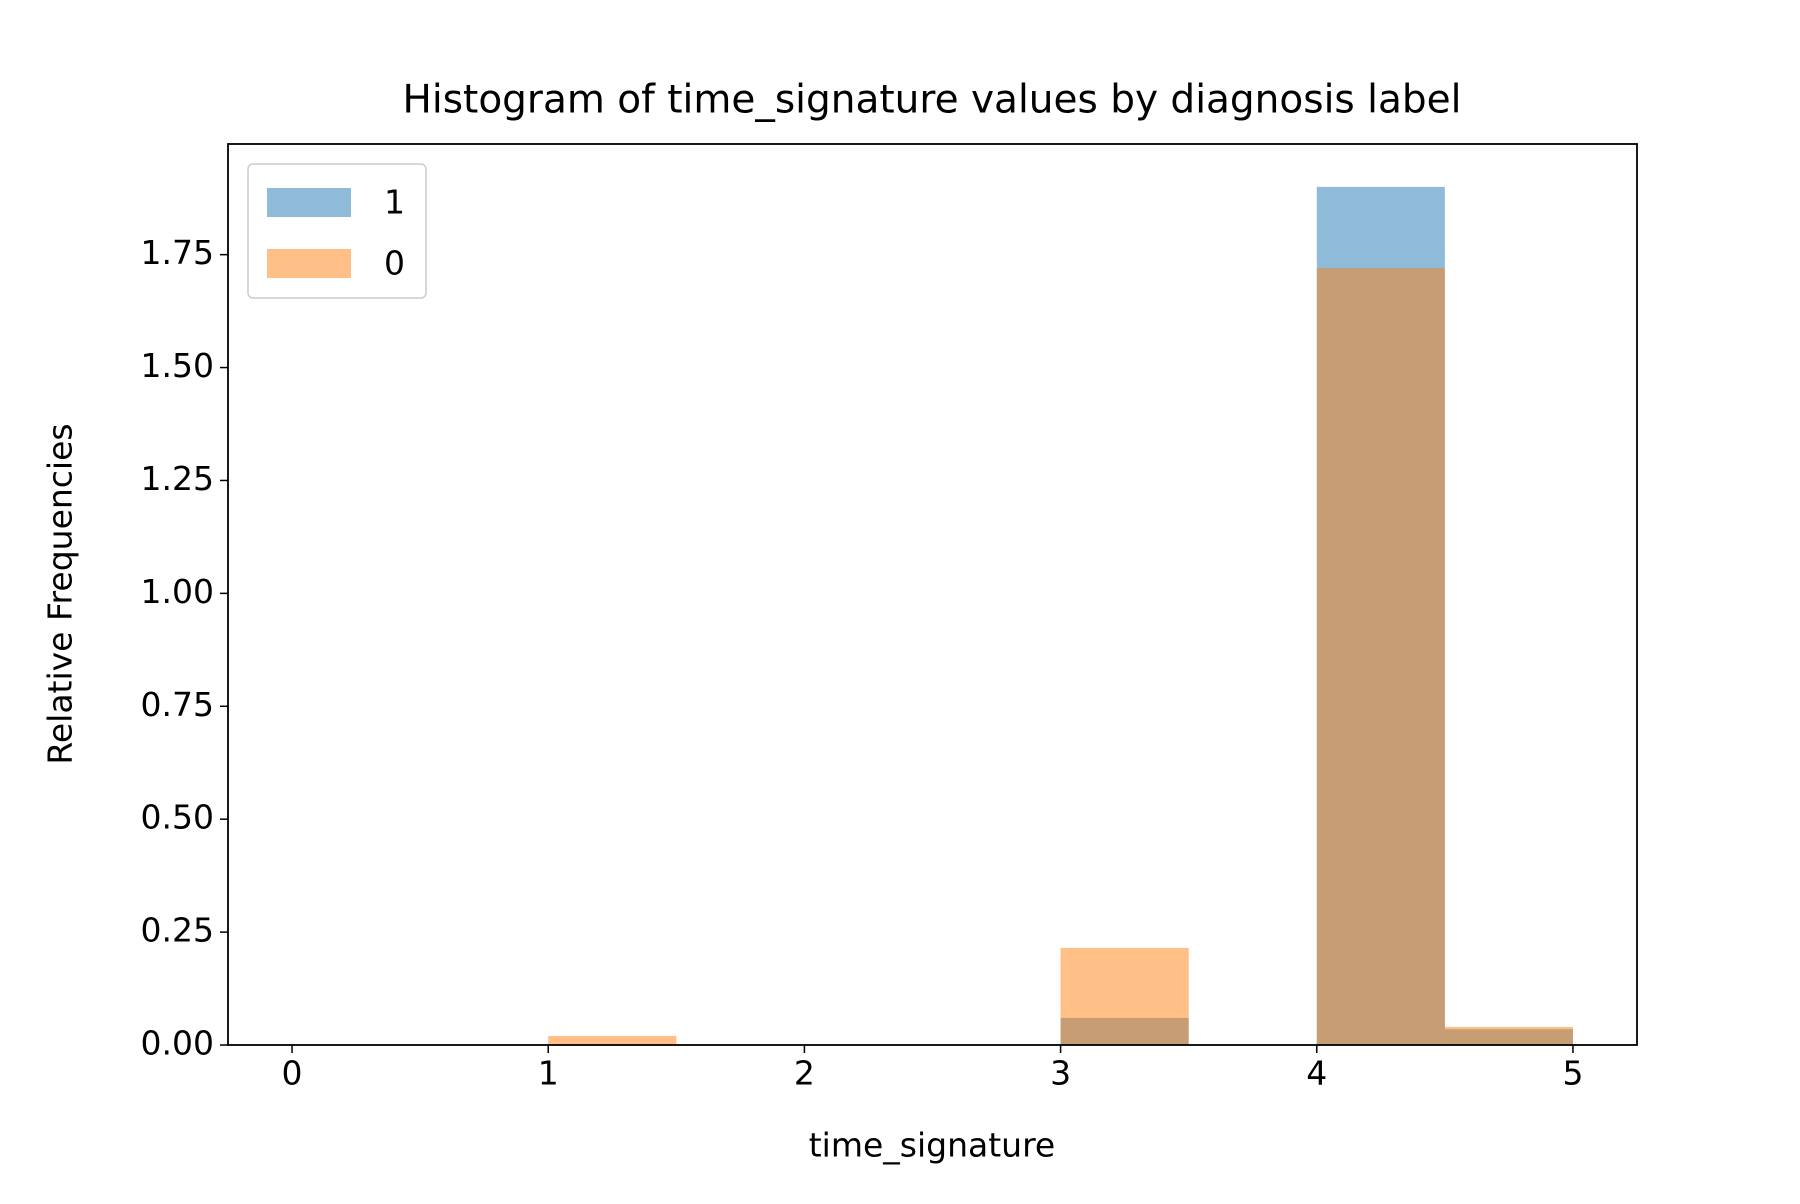 This screenshot has width=1800, height=1204. Describe the element at coordinates (177, 365) in the screenshot. I see `y-tick-label: 1.50` at that location.